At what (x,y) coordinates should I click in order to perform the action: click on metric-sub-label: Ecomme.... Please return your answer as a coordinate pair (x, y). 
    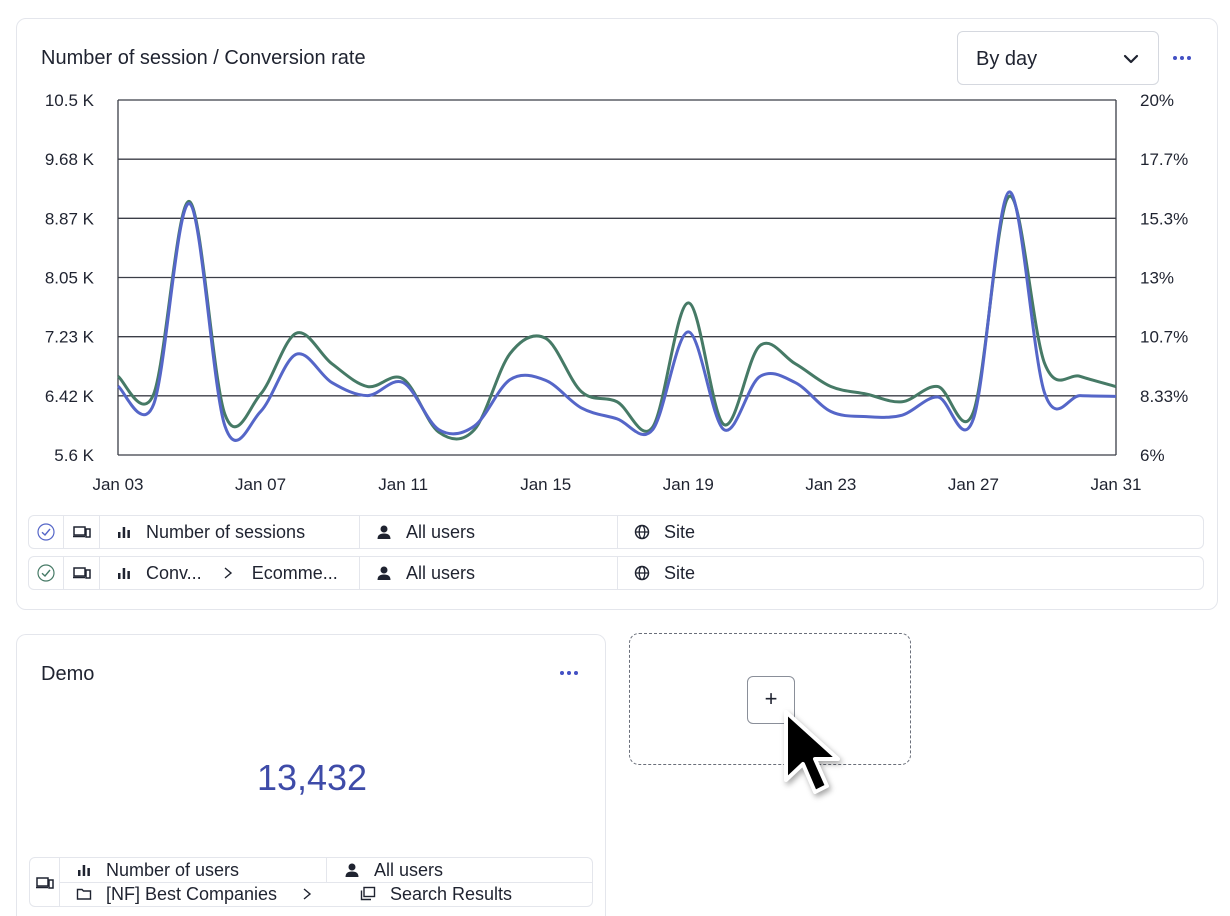
    Looking at the image, I should click on (294, 572).